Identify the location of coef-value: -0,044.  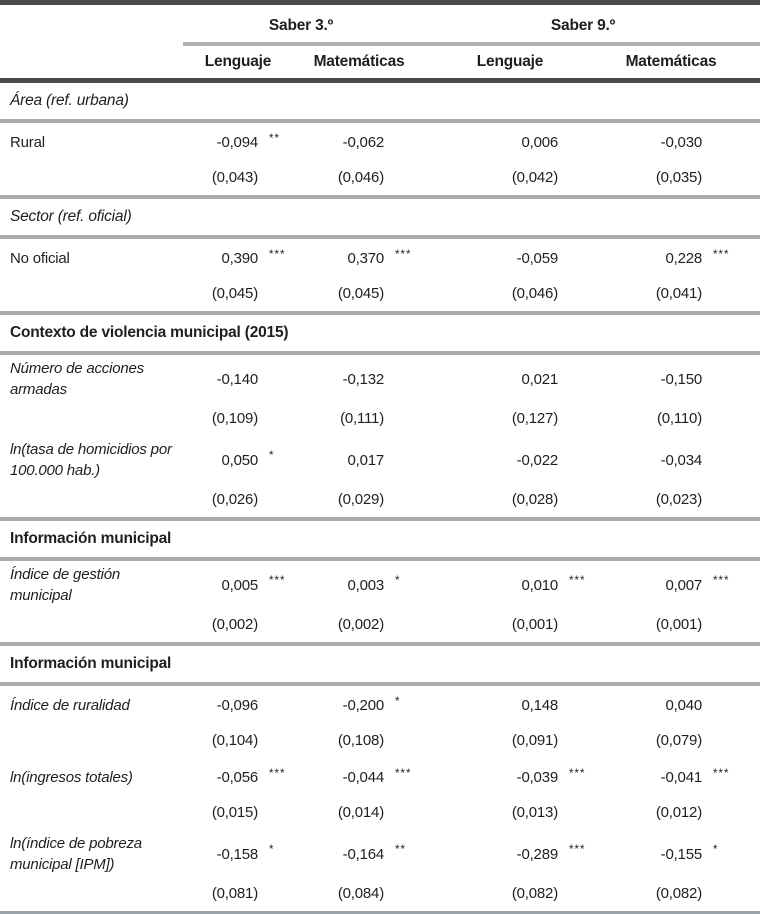
(363, 777).